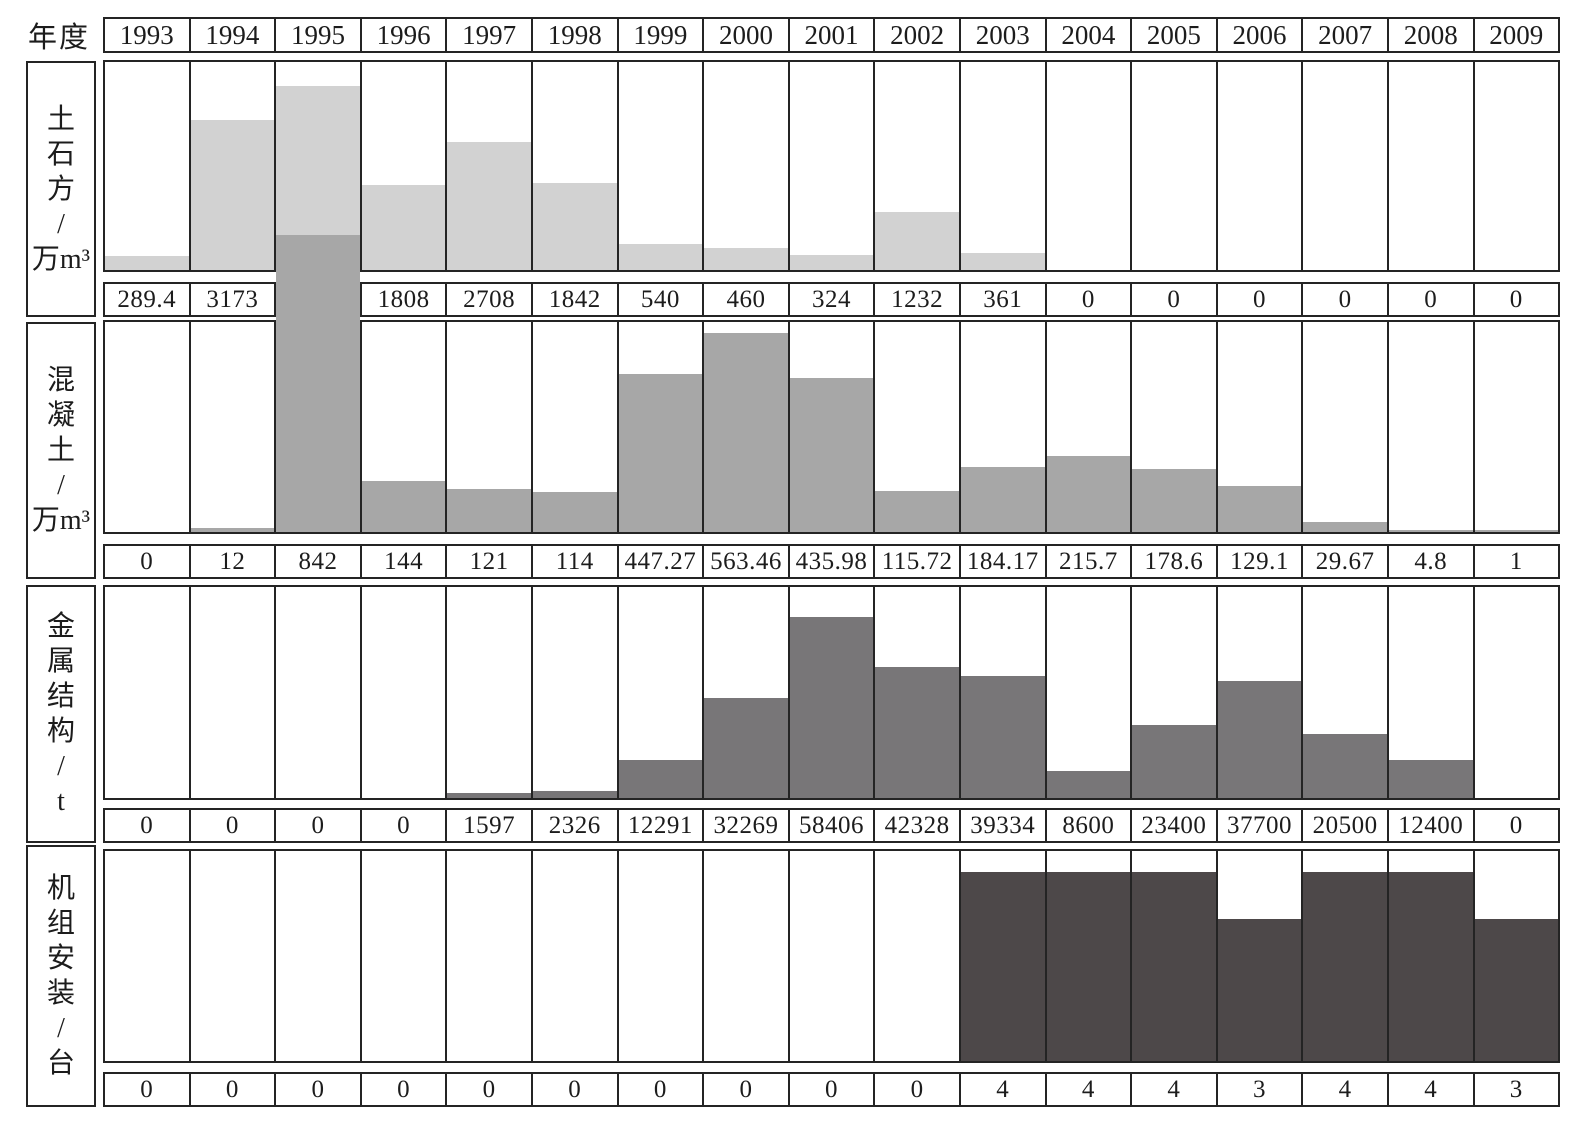 The height and width of the screenshot is (1123, 1579). Describe the element at coordinates (1261, 561) in the screenshot. I see `value-cell: 129.1` at that location.